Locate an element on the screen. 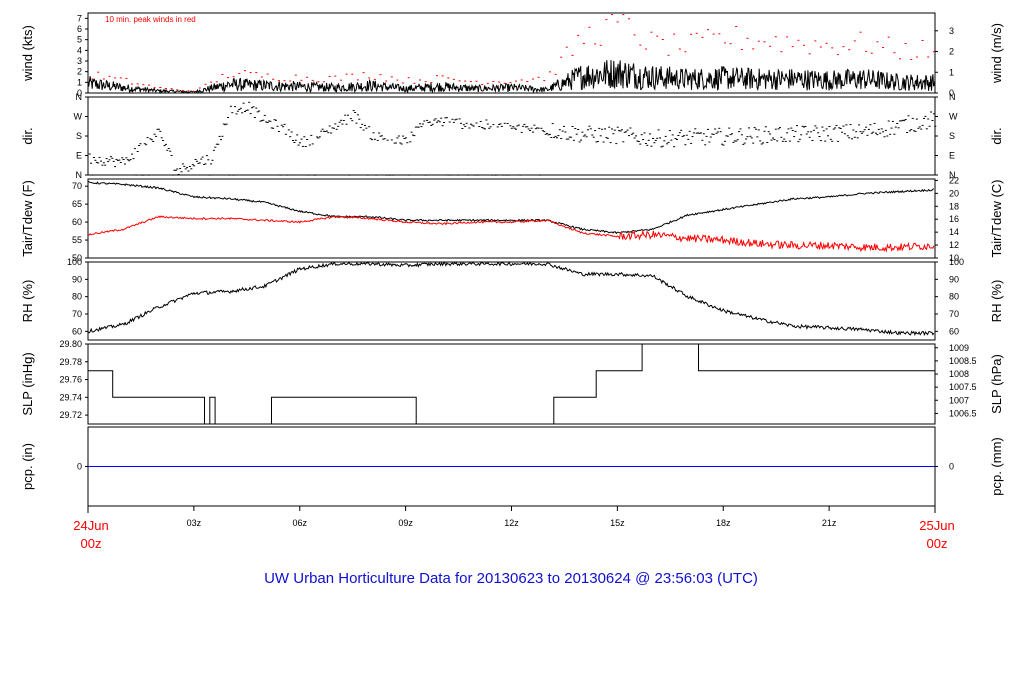 This screenshot has width=1024, height=700. left-tick-label: 100 is located at coordinates (74, 262).